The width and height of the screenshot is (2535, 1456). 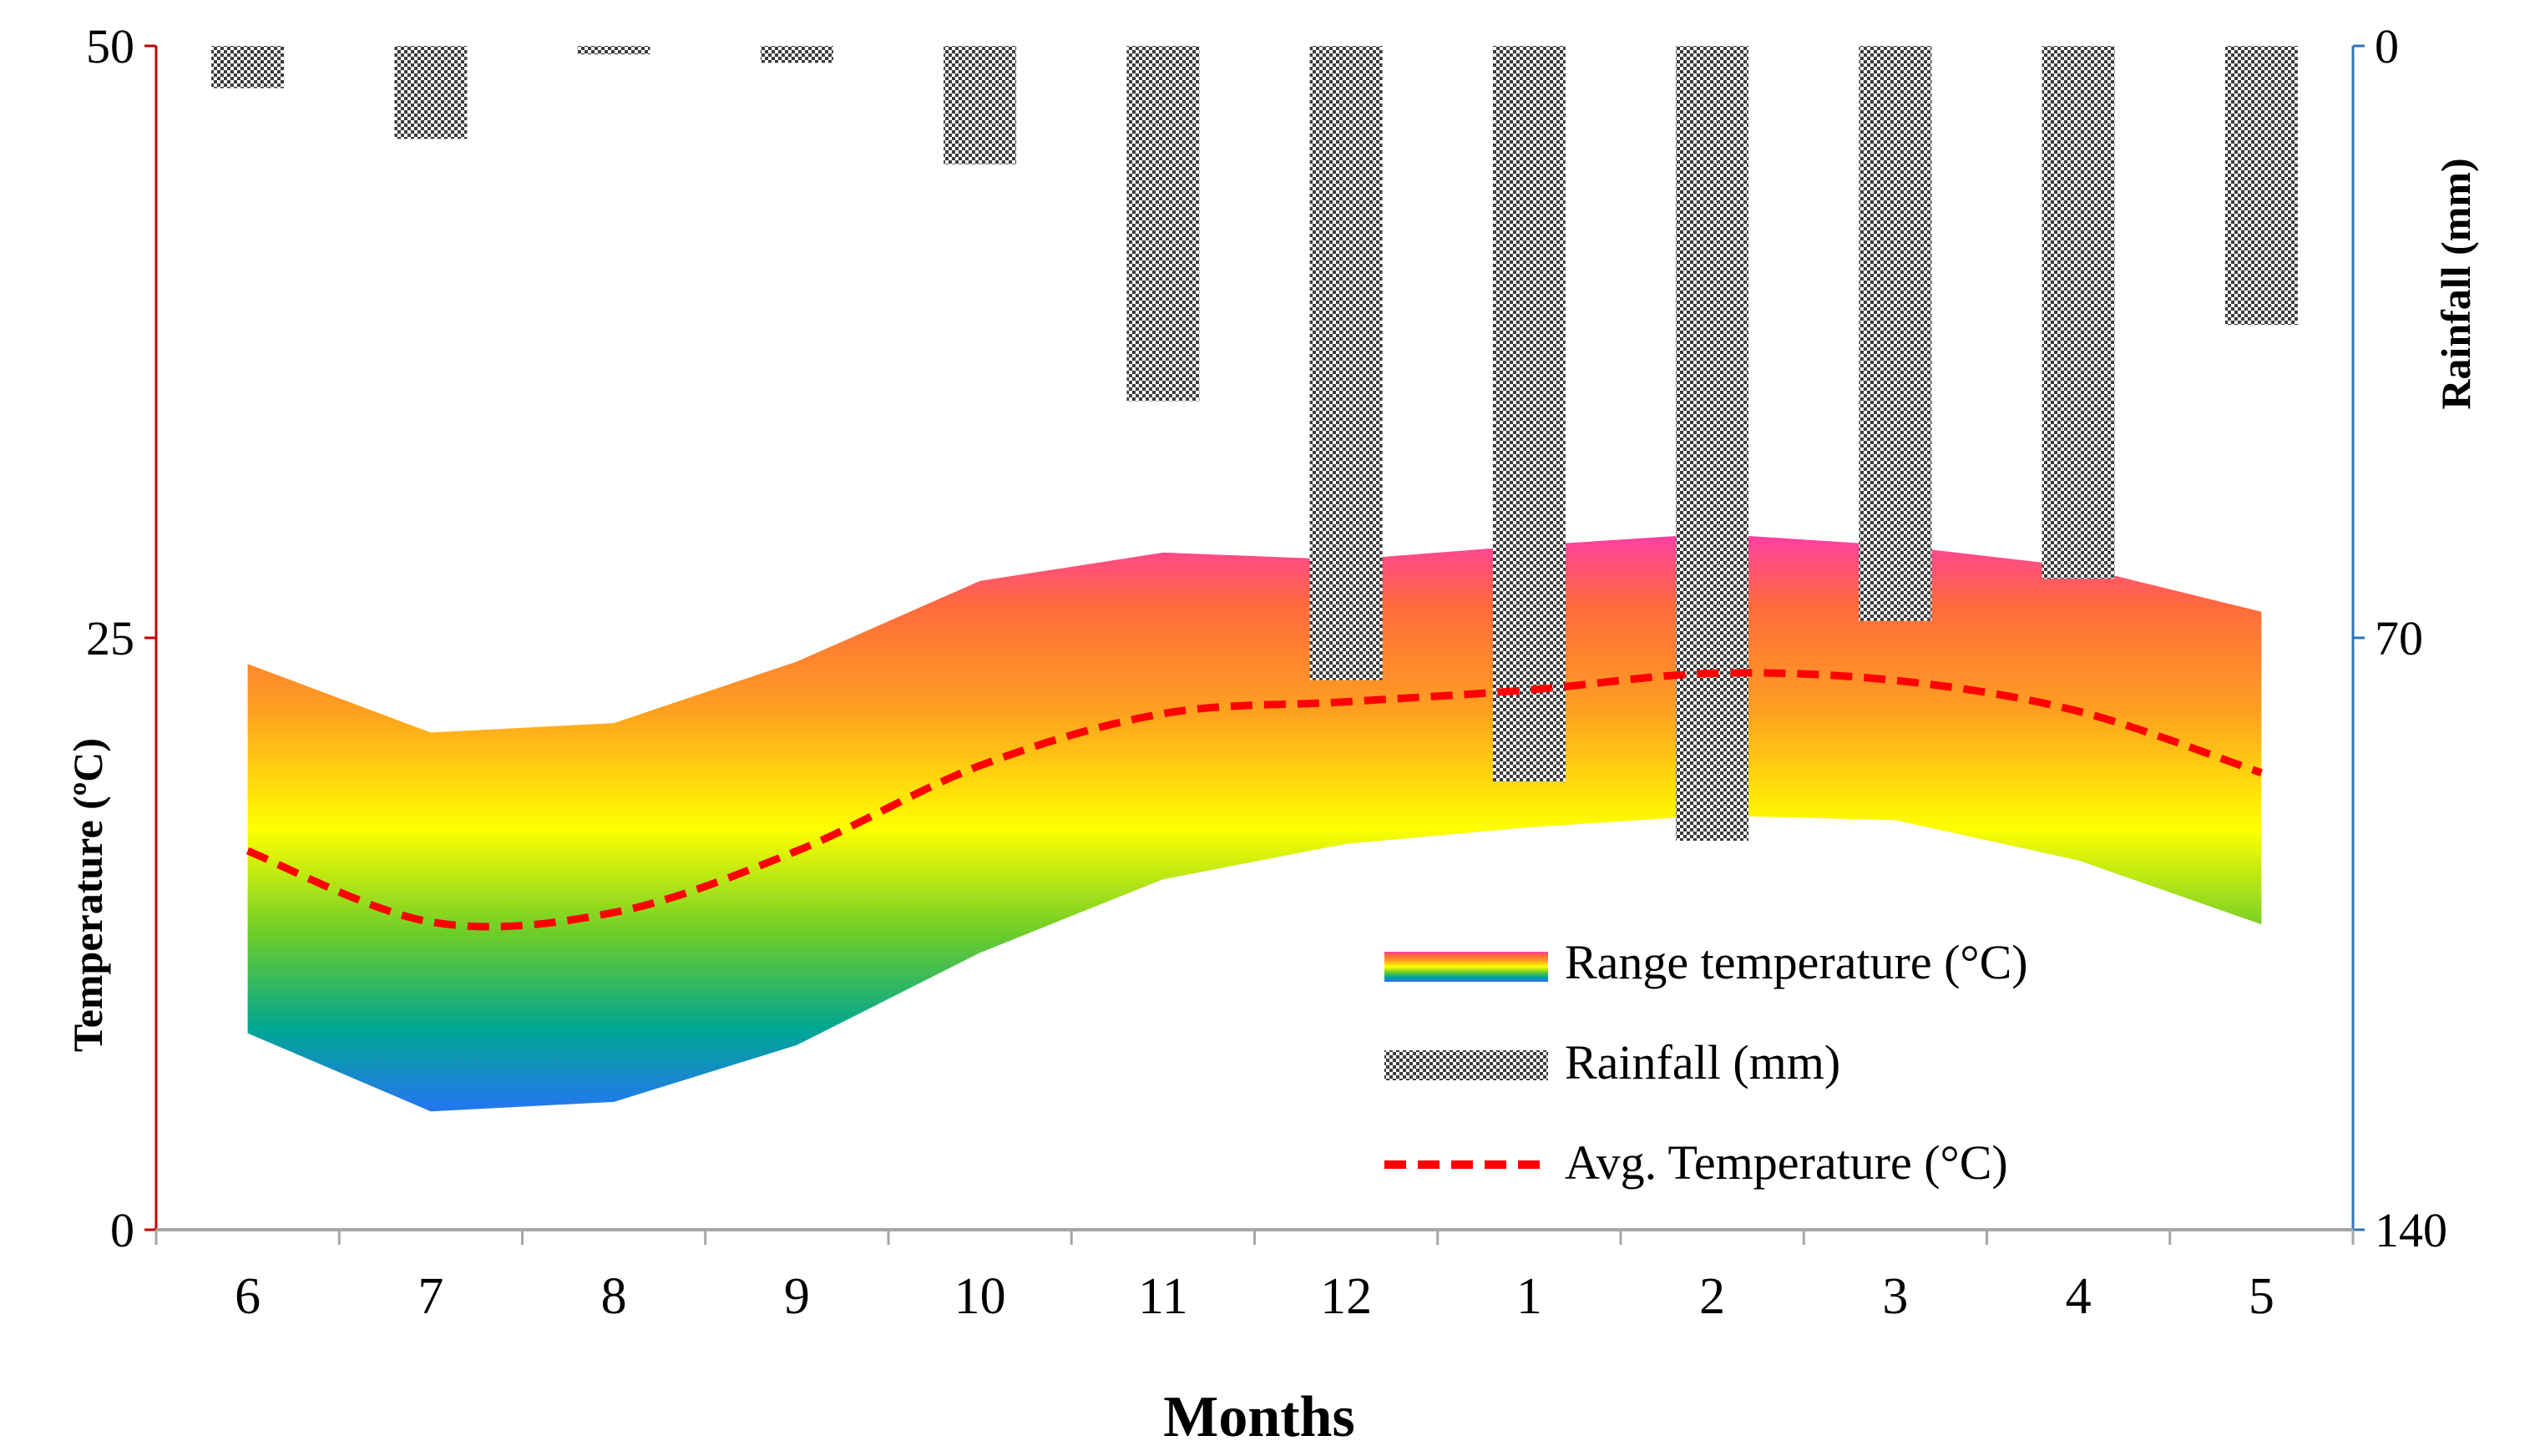 I want to click on y-tick-label: 25, so click(x=110, y=638).